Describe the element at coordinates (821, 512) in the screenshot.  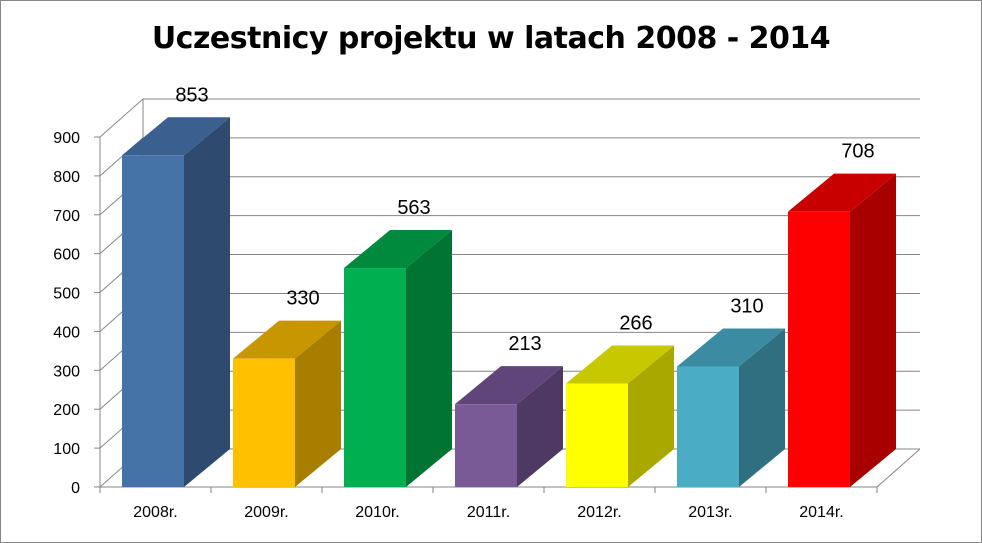
I see `x-tick-label: 2014r.` at that location.